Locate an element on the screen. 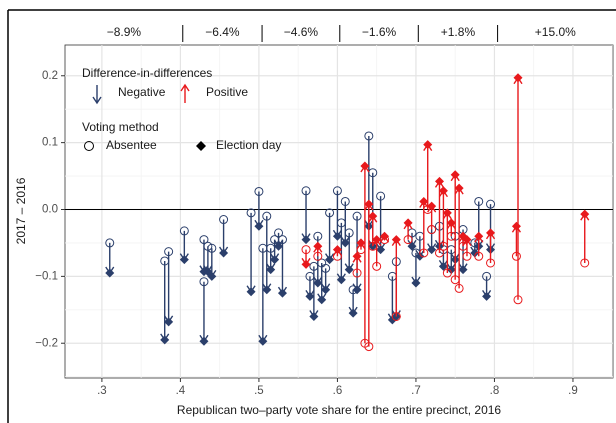  bin-label: −6.4% is located at coordinates (222, 32).